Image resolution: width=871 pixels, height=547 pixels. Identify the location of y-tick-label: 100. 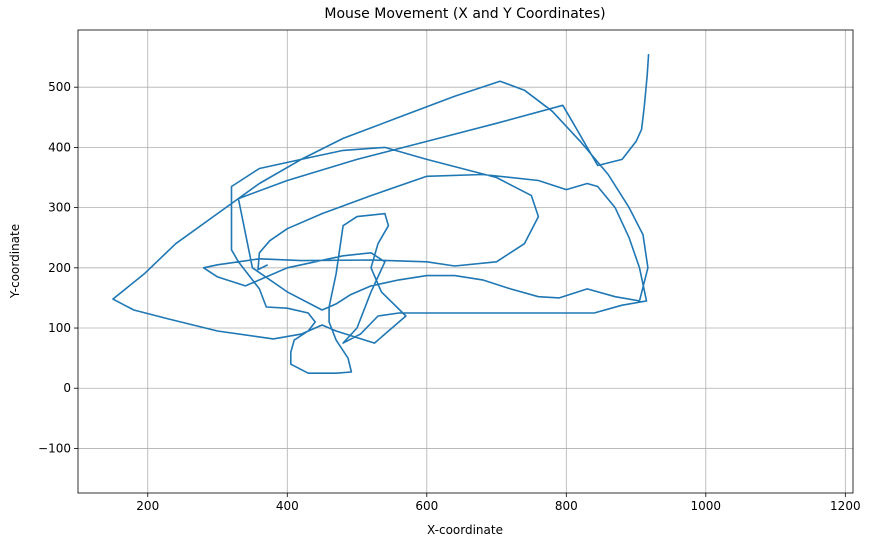
(59, 328).